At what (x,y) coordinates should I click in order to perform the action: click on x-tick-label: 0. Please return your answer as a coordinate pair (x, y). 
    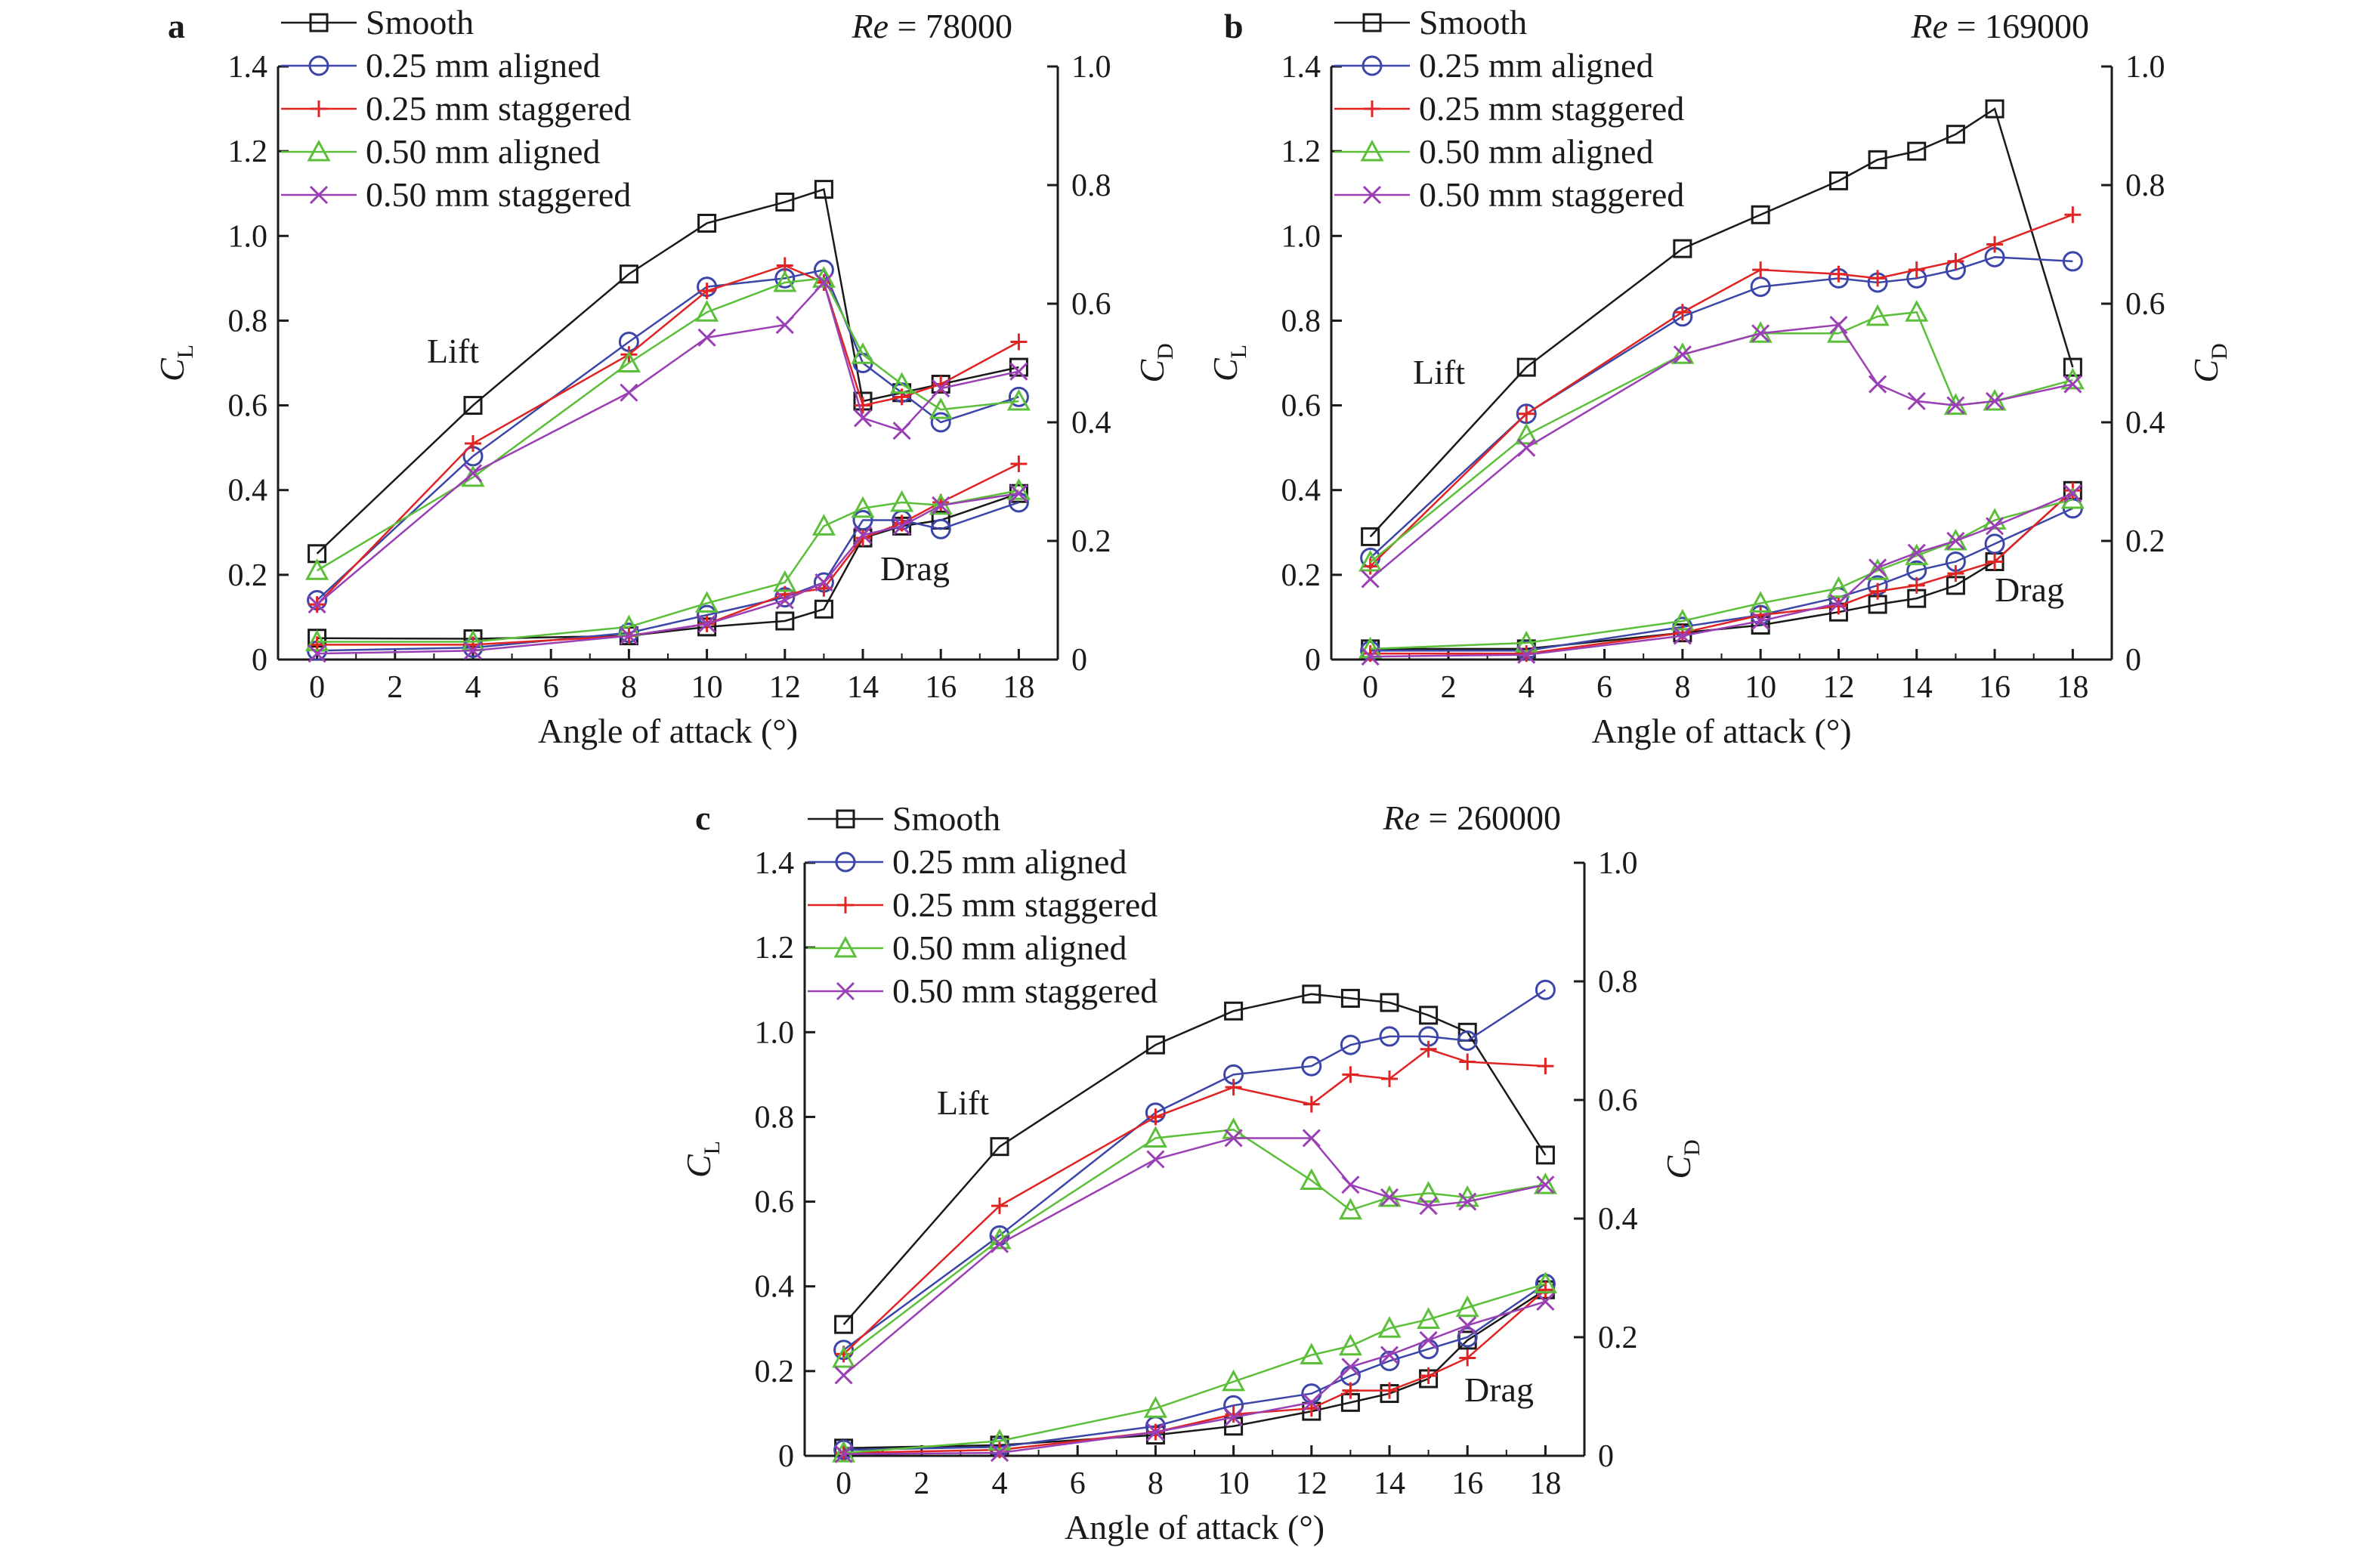
    Looking at the image, I should click on (844, 1483).